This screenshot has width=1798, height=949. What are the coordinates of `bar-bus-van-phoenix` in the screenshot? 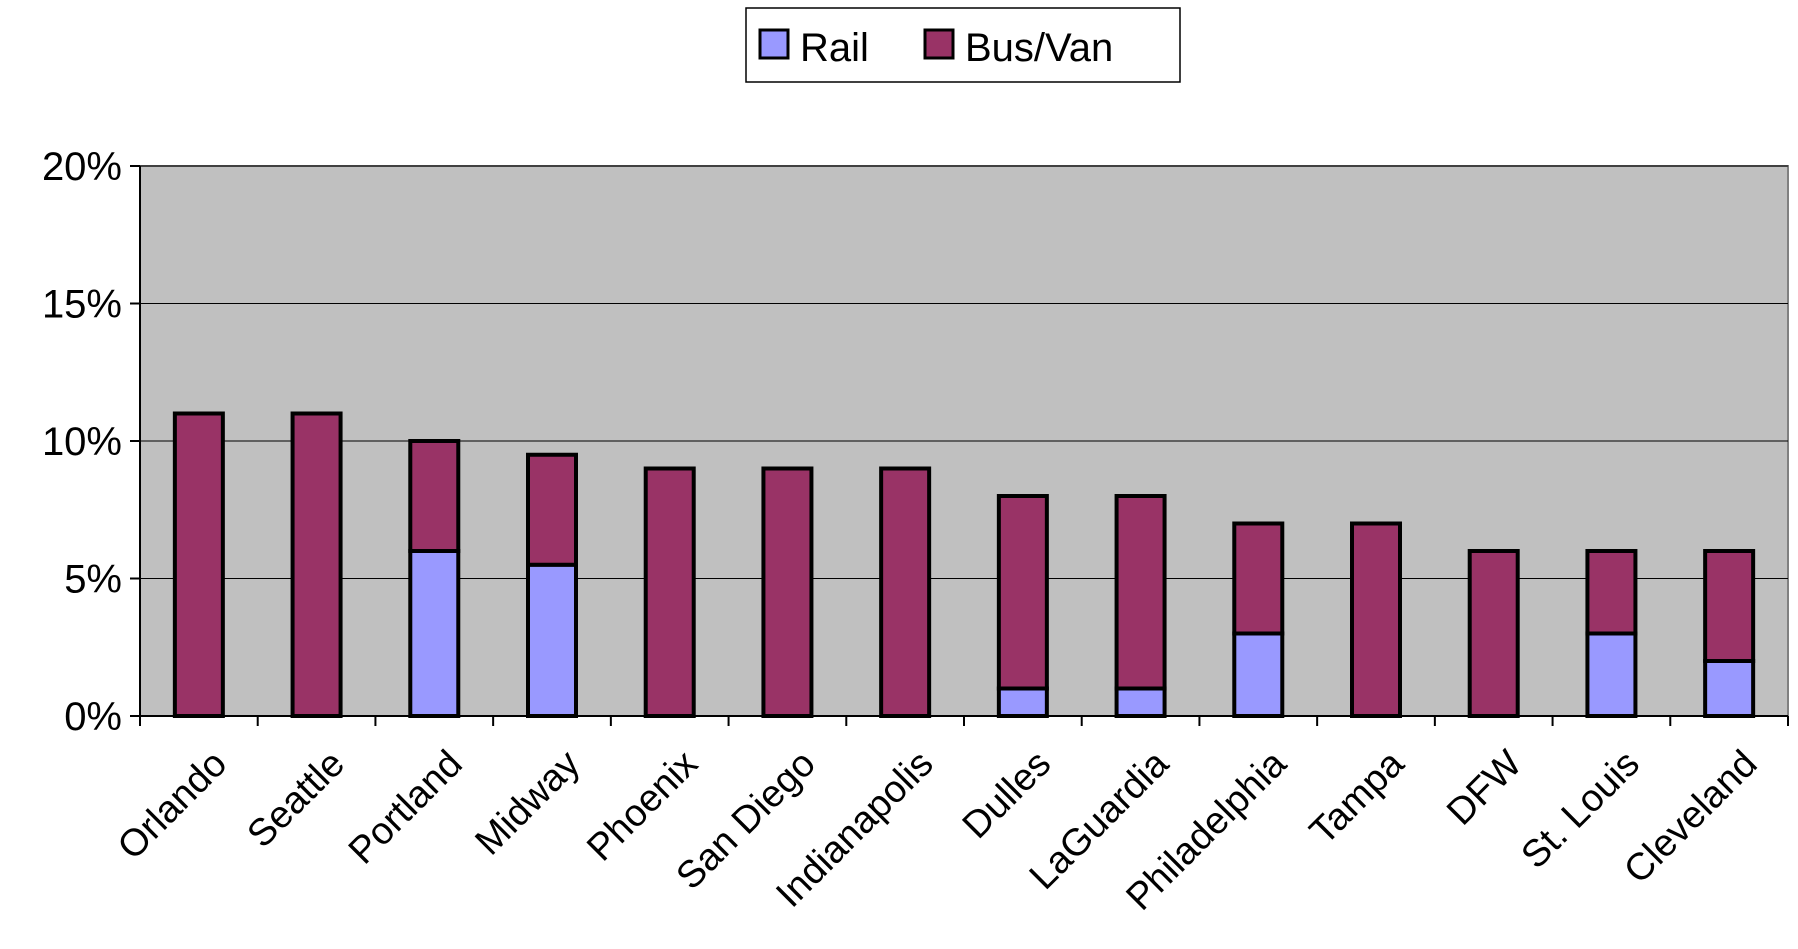 It's located at (669, 592).